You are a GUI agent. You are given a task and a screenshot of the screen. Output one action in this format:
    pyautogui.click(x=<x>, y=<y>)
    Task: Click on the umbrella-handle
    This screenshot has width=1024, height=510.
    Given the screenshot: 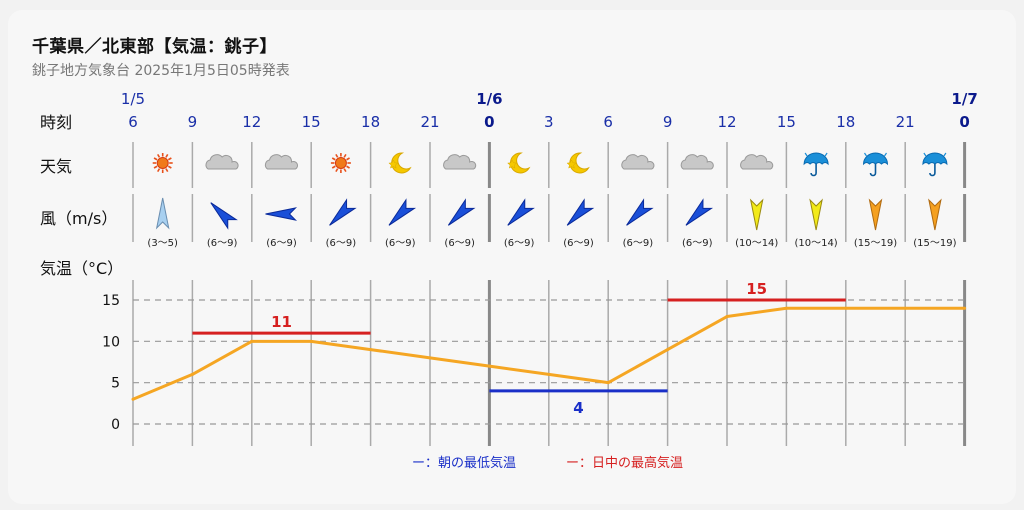 What is the action you would take?
    pyautogui.click(x=873, y=170)
    